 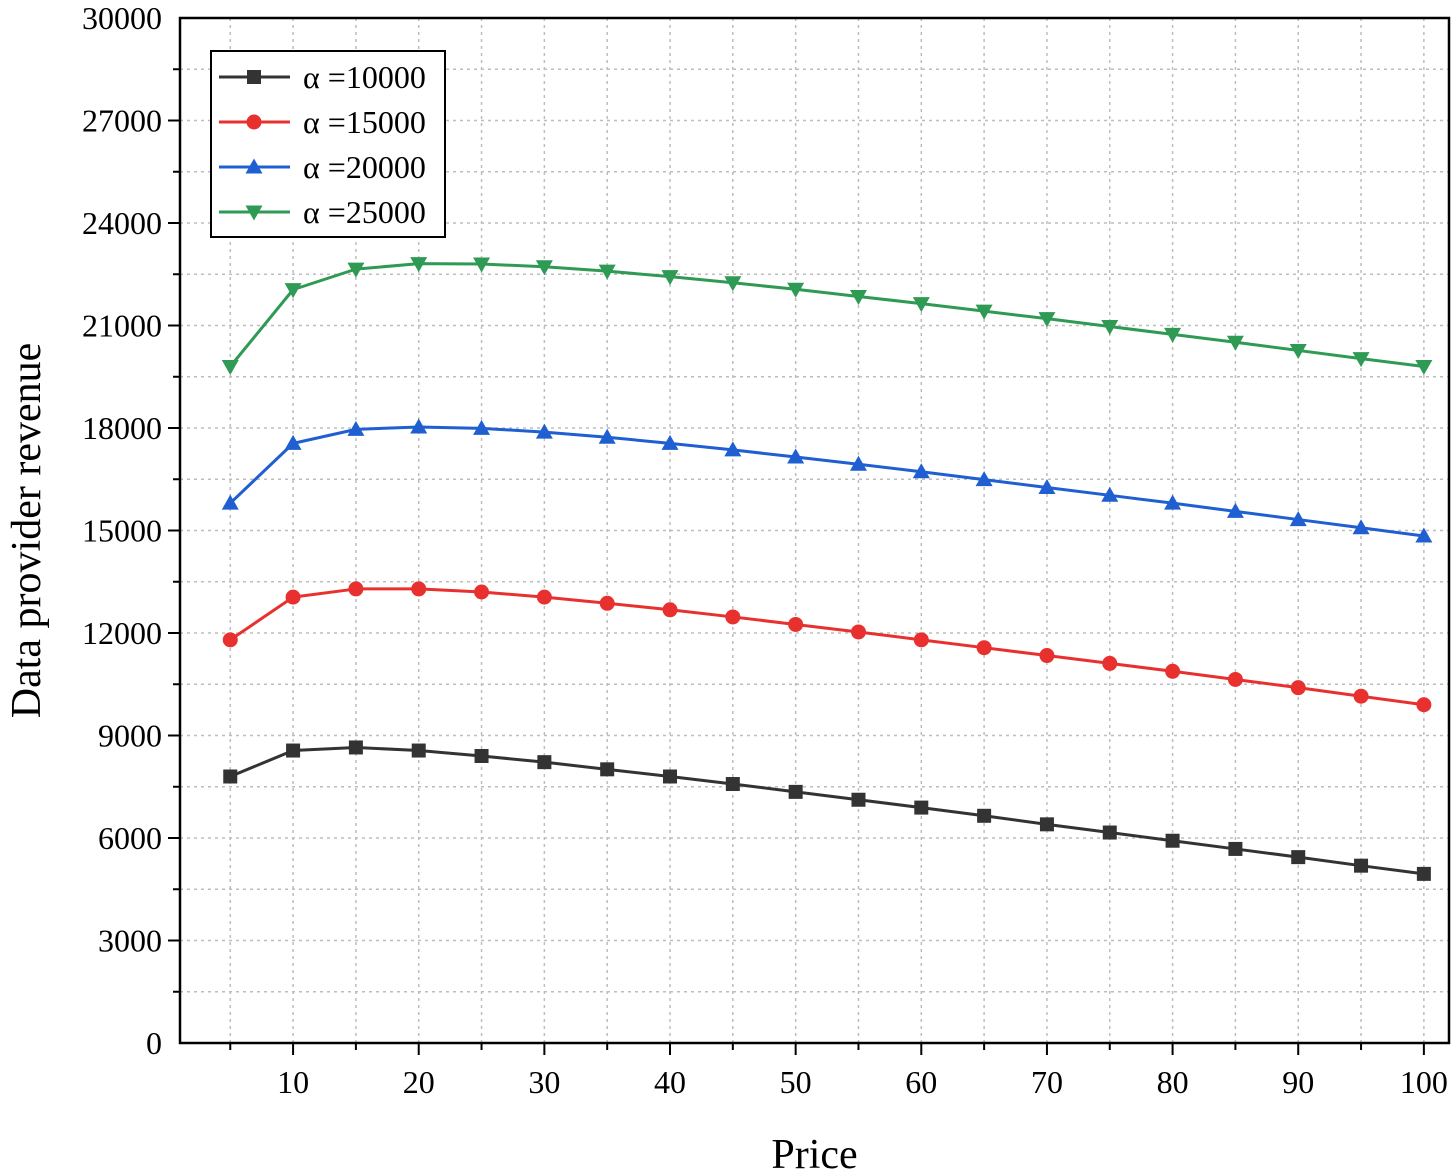 I want to click on x-tick-label: 90, so click(x=1298, y=1082).